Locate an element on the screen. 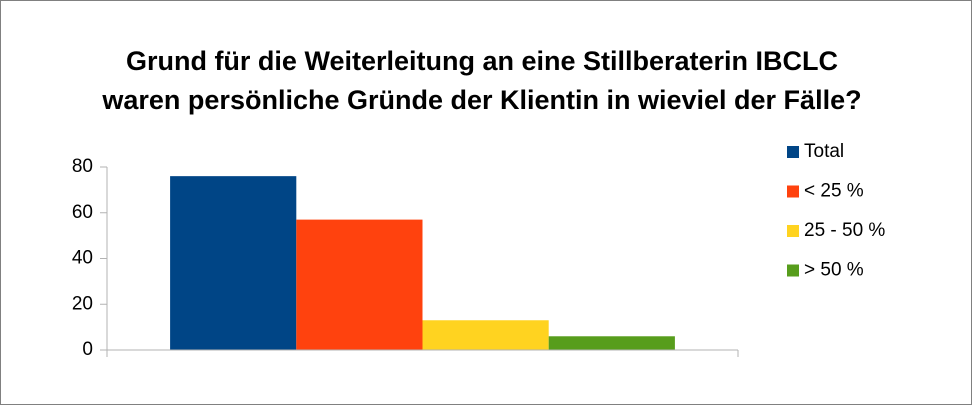 The height and width of the screenshot is (405, 972). y-tick-label: 20 is located at coordinates (82, 303).